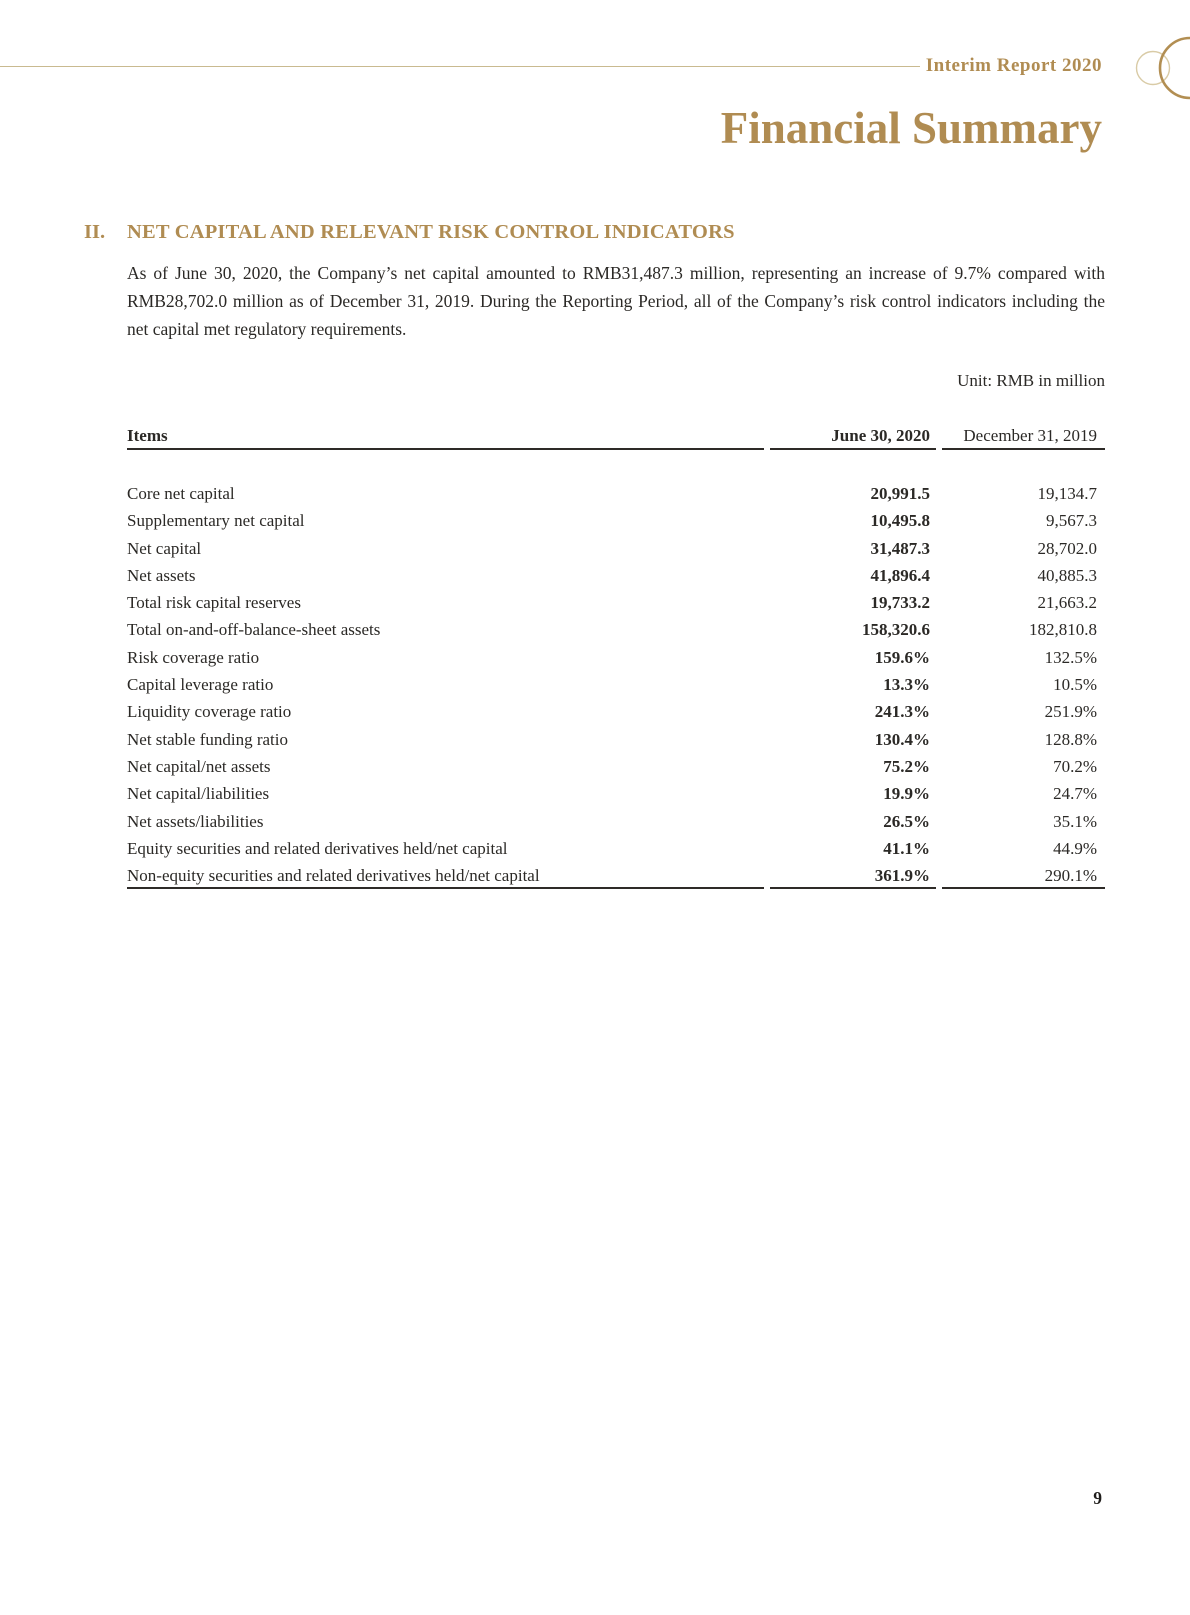  What do you see at coordinates (911, 128) in the screenshot?
I see `page-title: Financial Summary` at bounding box center [911, 128].